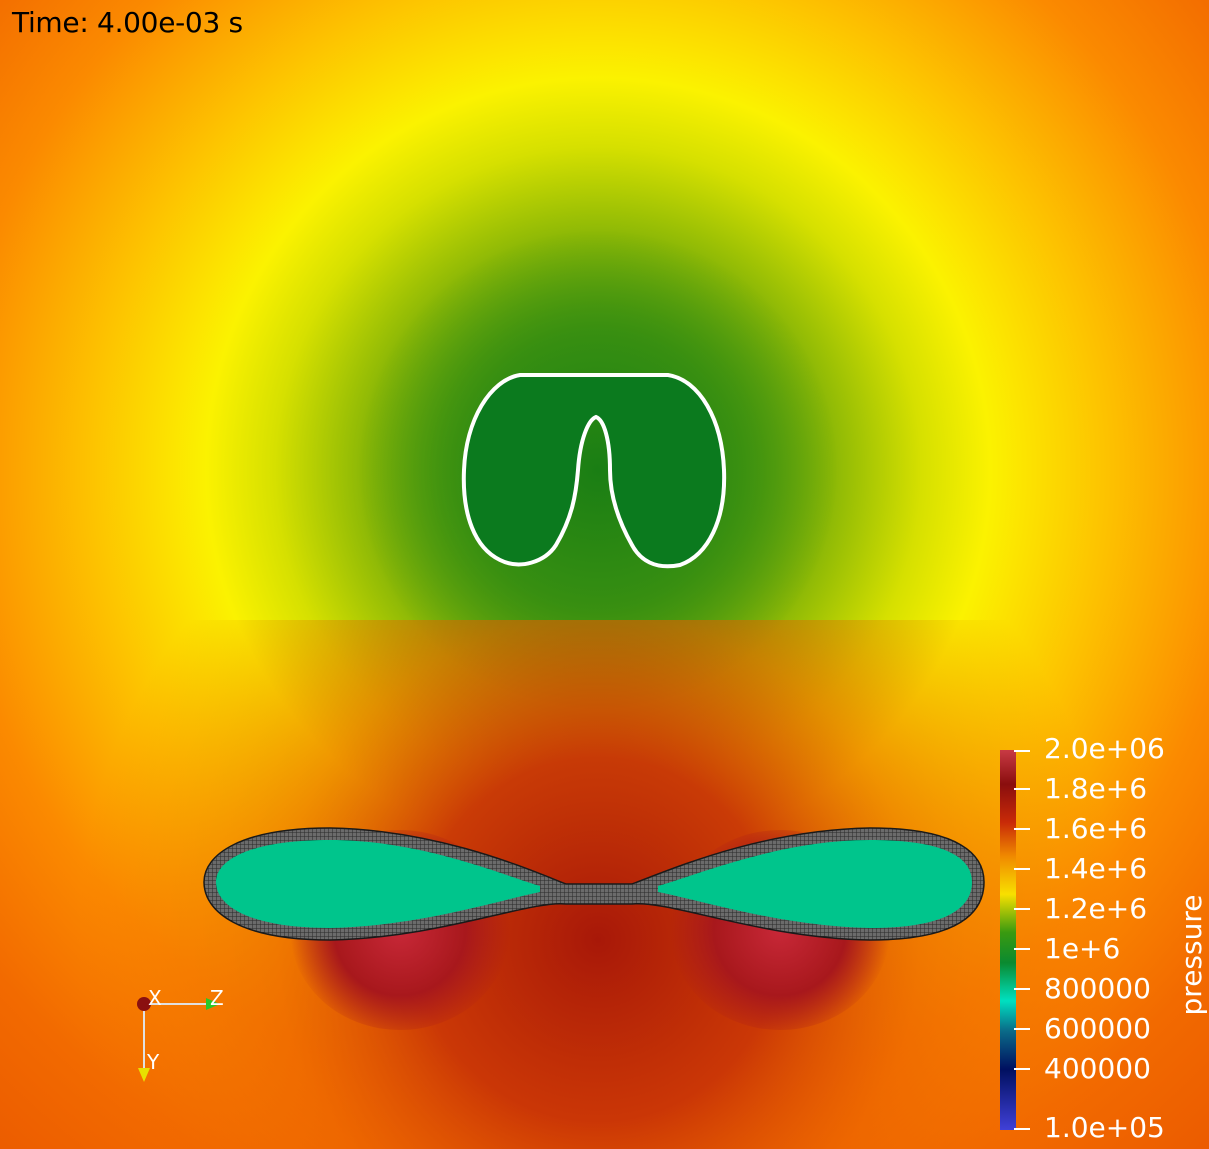 The height and width of the screenshot is (1149, 1209). Describe the element at coordinates (144, 1075) in the screenshot. I see `y-axis-arrow` at that location.